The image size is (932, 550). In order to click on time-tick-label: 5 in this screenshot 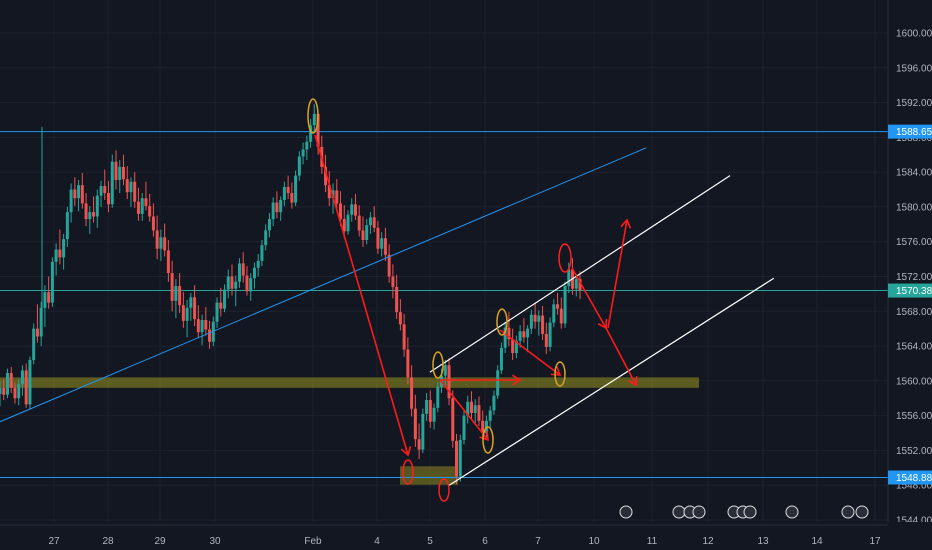, I will do `click(430, 541)`.